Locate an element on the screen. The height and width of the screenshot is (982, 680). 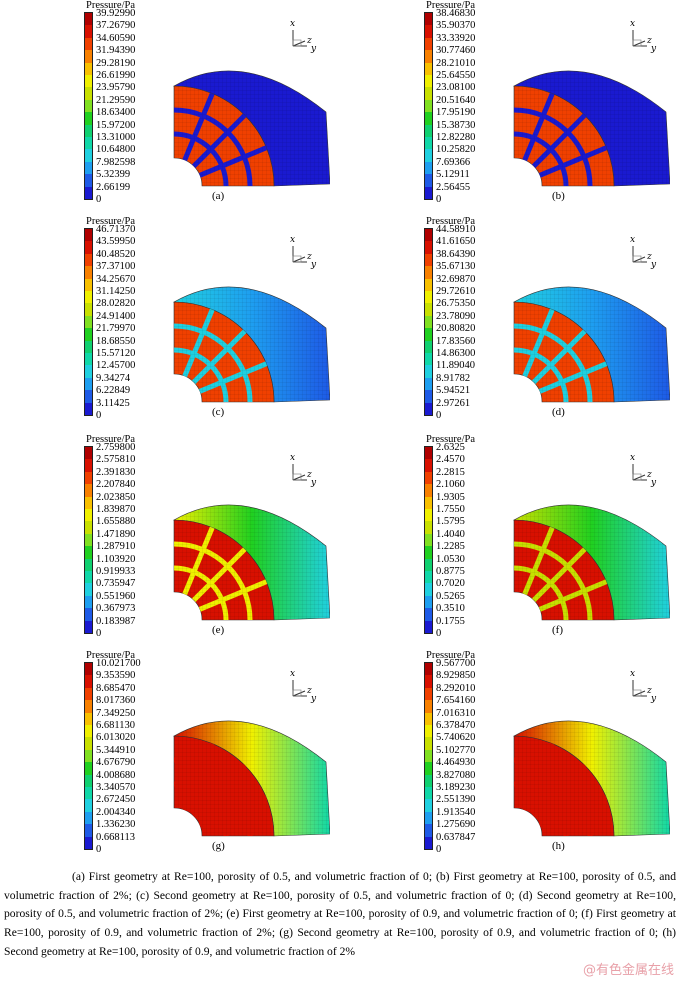
colorbar-tick-label: 2.1060 is located at coordinates (450, 485).